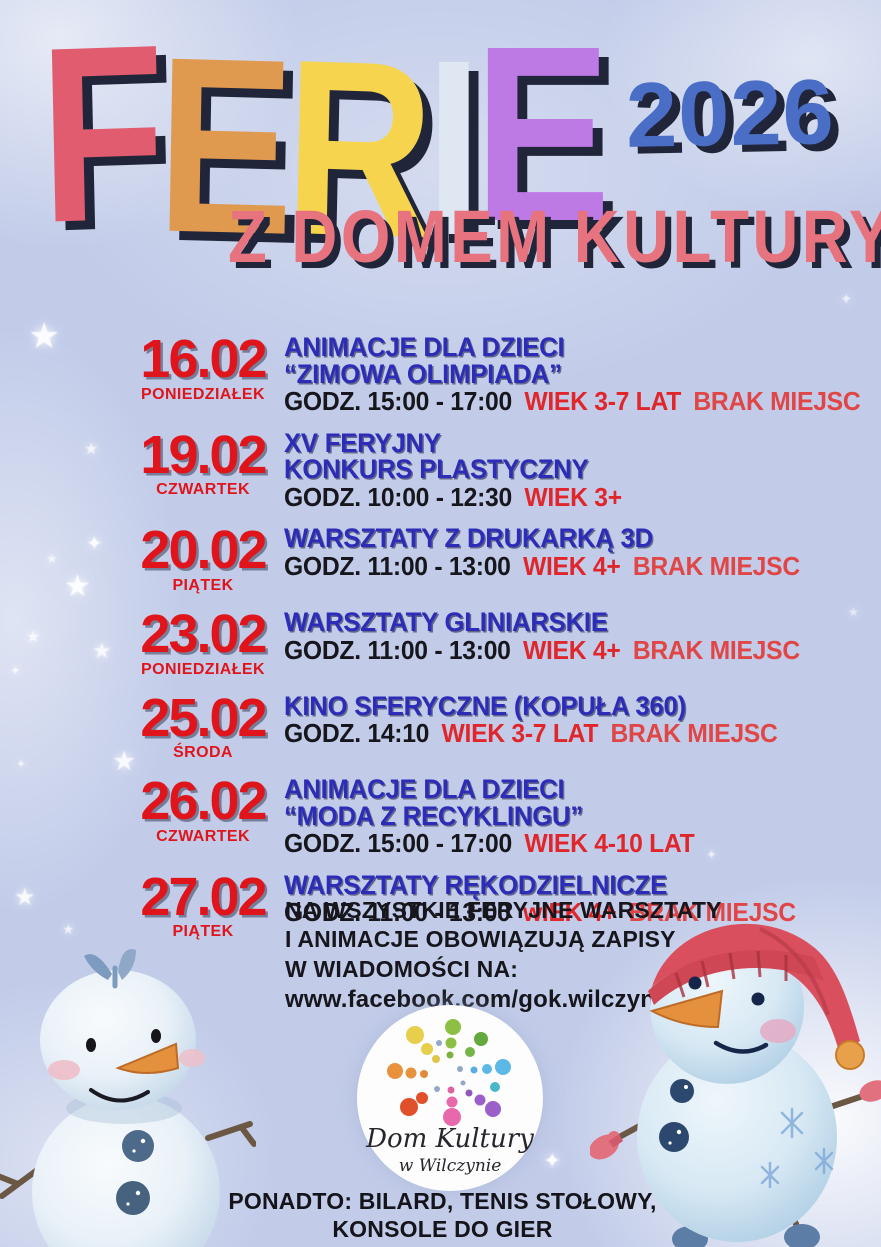 The width and height of the screenshot is (881, 1247). Describe the element at coordinates (730, 114) in the screenshot. I see `poster-year: 2026` at that location.